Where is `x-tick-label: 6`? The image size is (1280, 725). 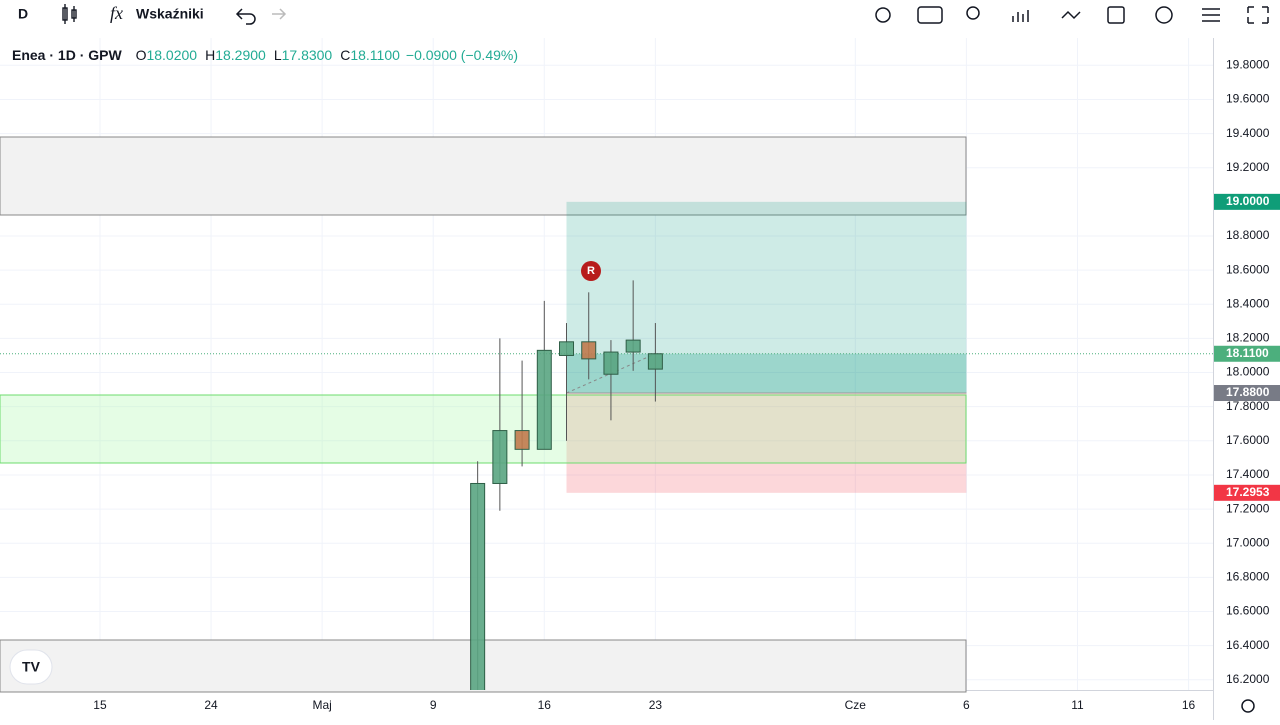
x-tick-label: 6 is located at coordinates (966, 705).